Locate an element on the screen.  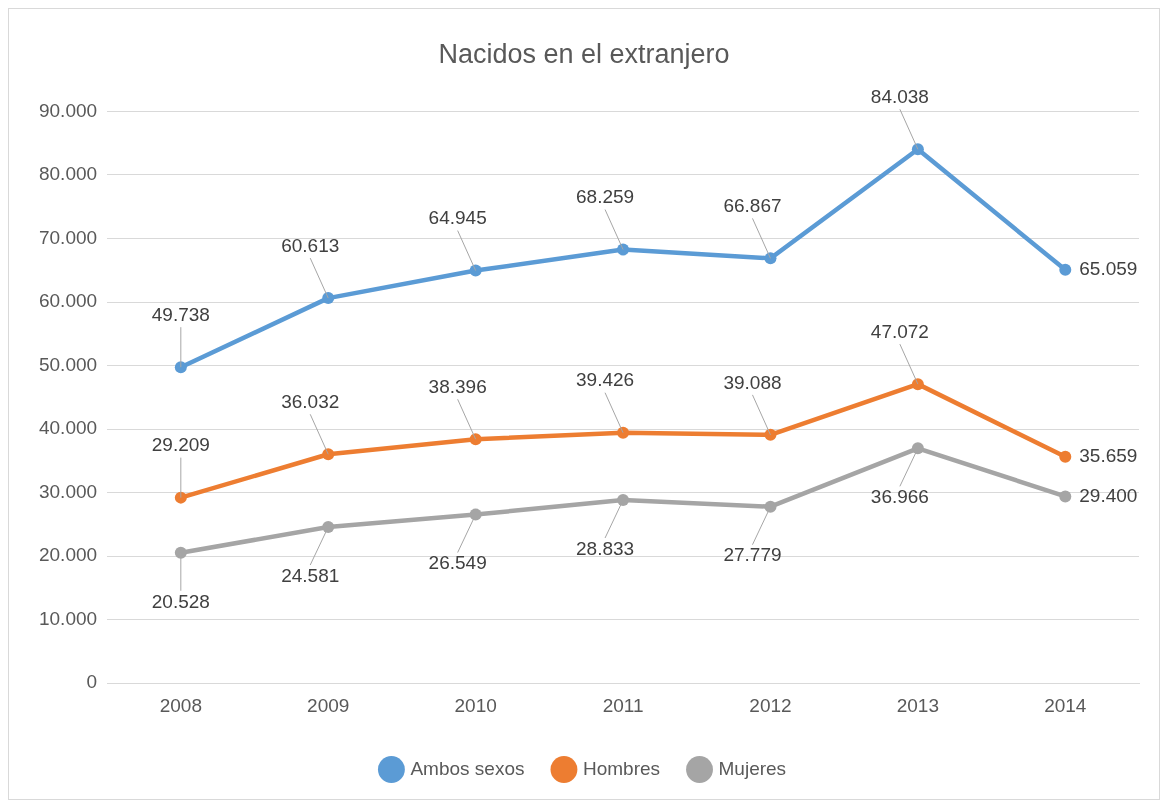
x-tick-label: 2013 is located at coordinates (918, 705).